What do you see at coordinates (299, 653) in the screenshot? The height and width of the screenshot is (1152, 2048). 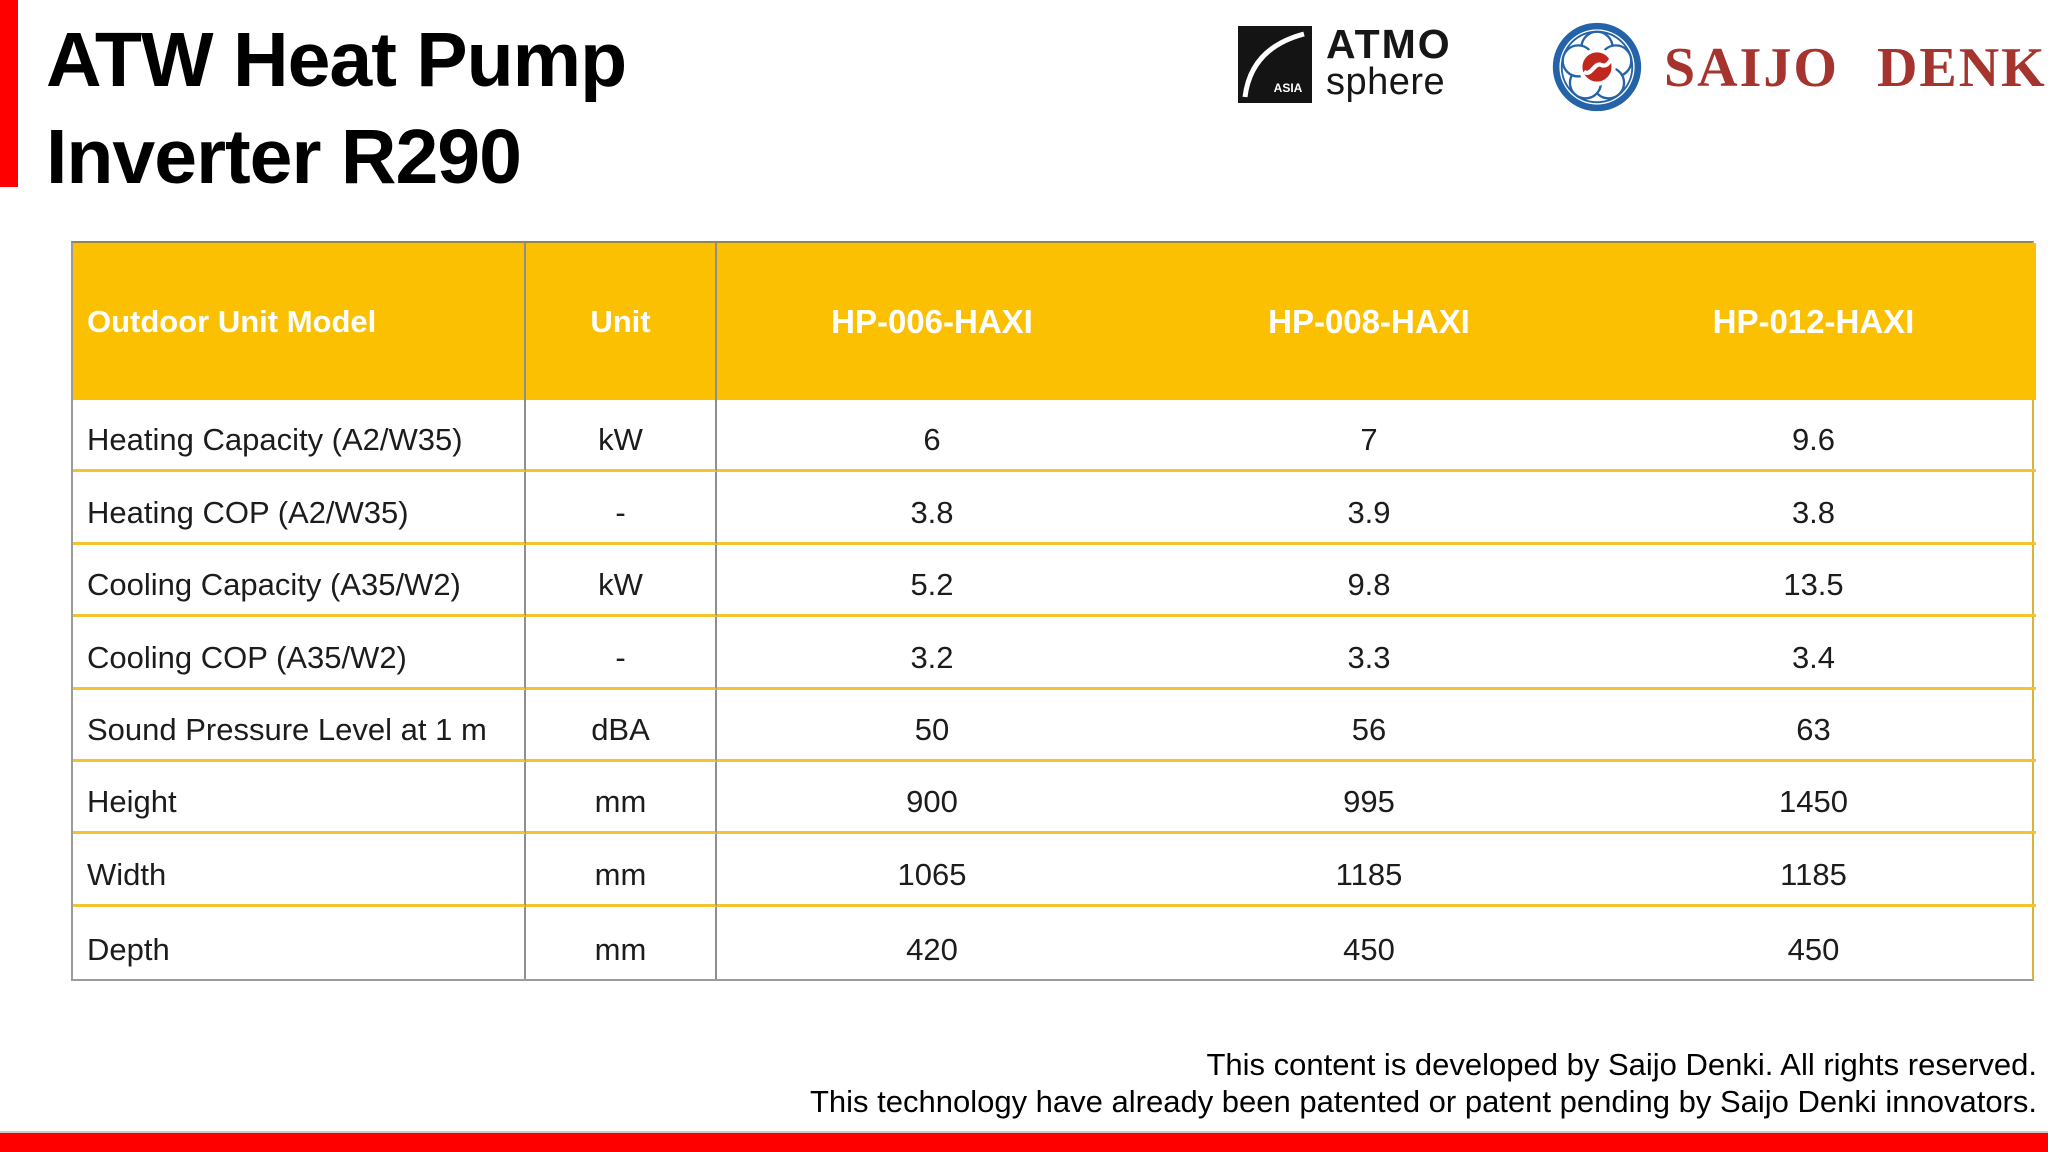 I see `row-label: Cooling COP (A35/W2)` at bounding box center [299, 653].